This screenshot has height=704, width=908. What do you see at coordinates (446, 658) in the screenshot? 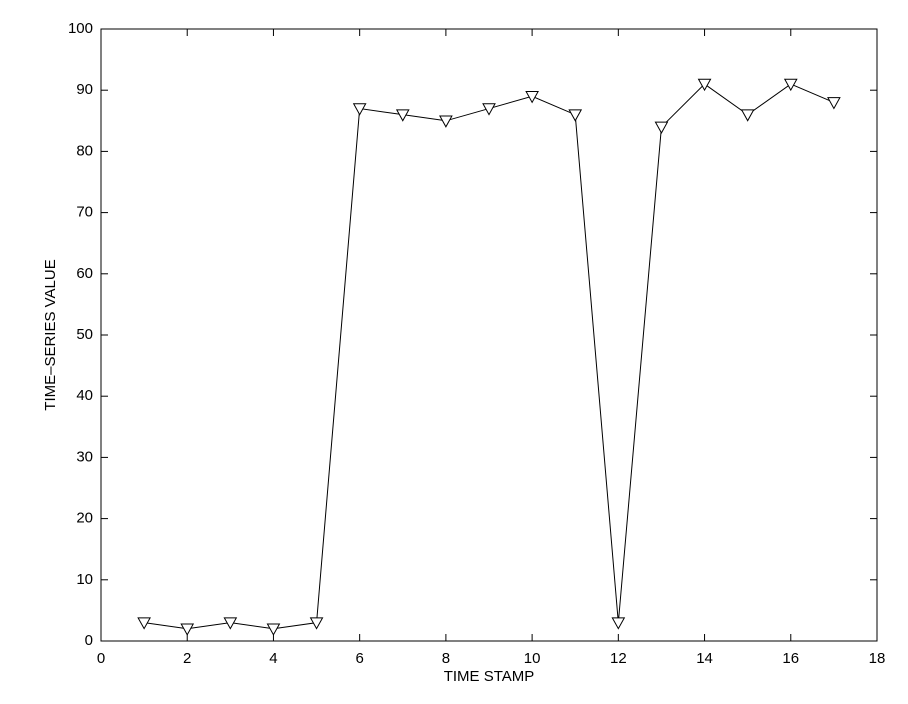
I see `x-tick-label: 8` at bounding box center [446, 658].